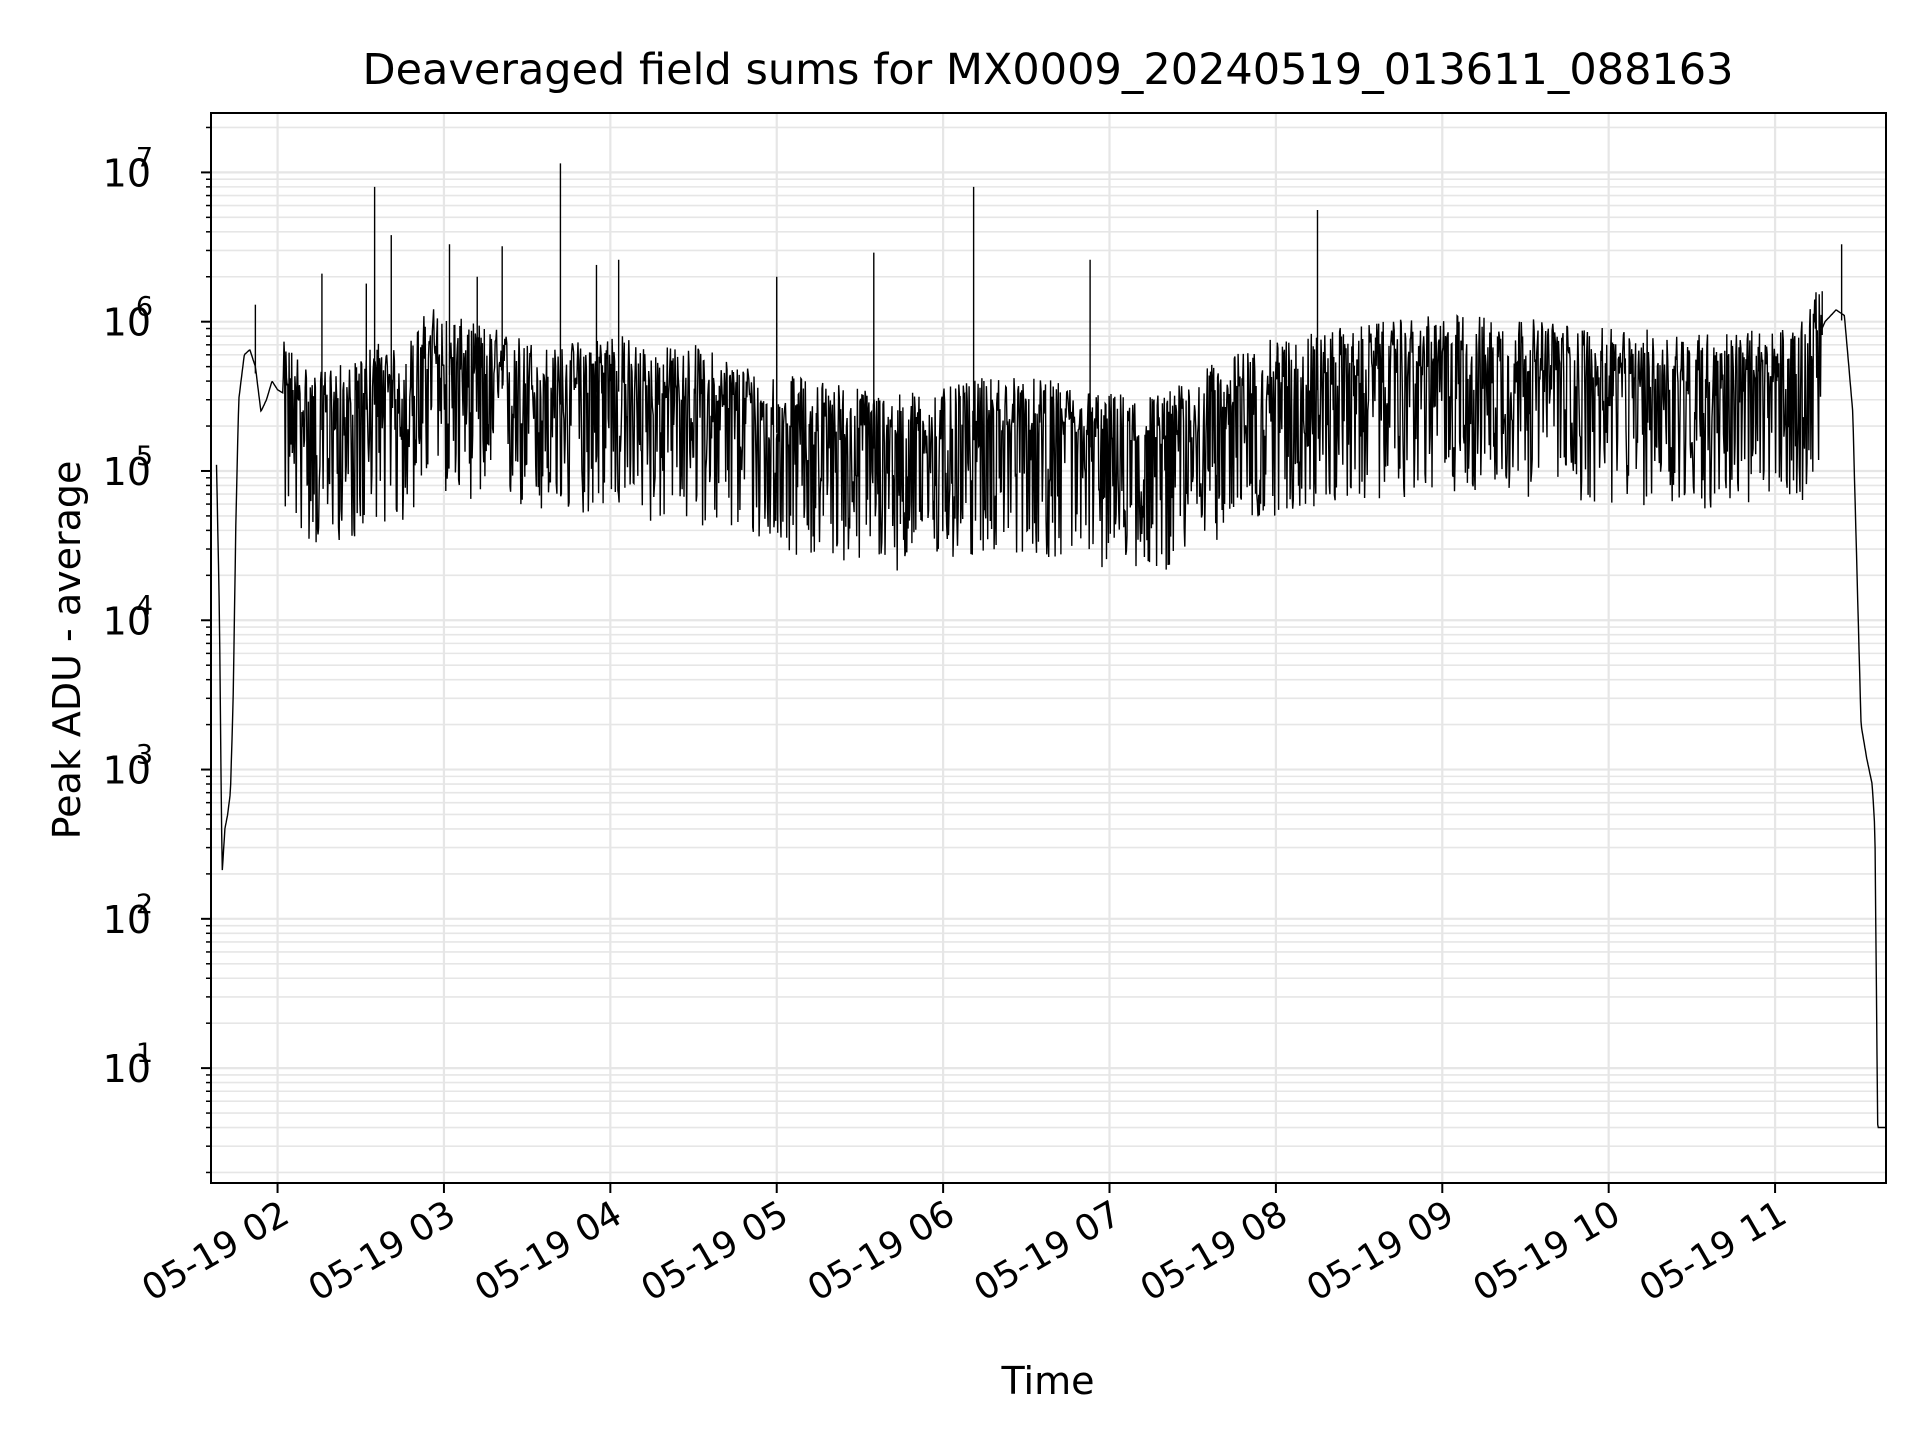 This screenshot has width=1920, height=1444. I want to click on x-axis-label: Time, so click(1048, 1381).